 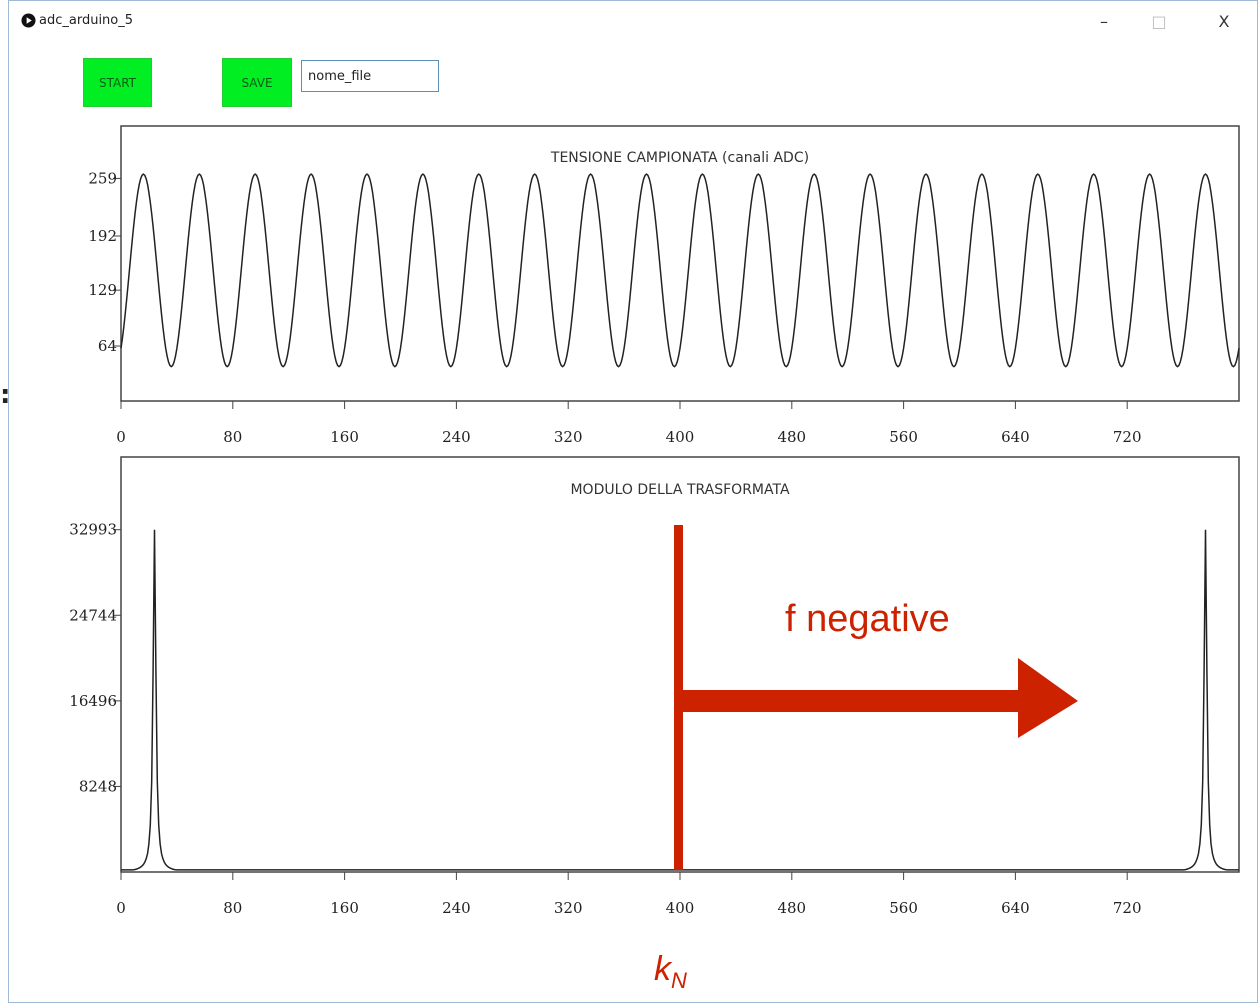 I want to click on y-tick-label: 259, so click(x=102, y=178).